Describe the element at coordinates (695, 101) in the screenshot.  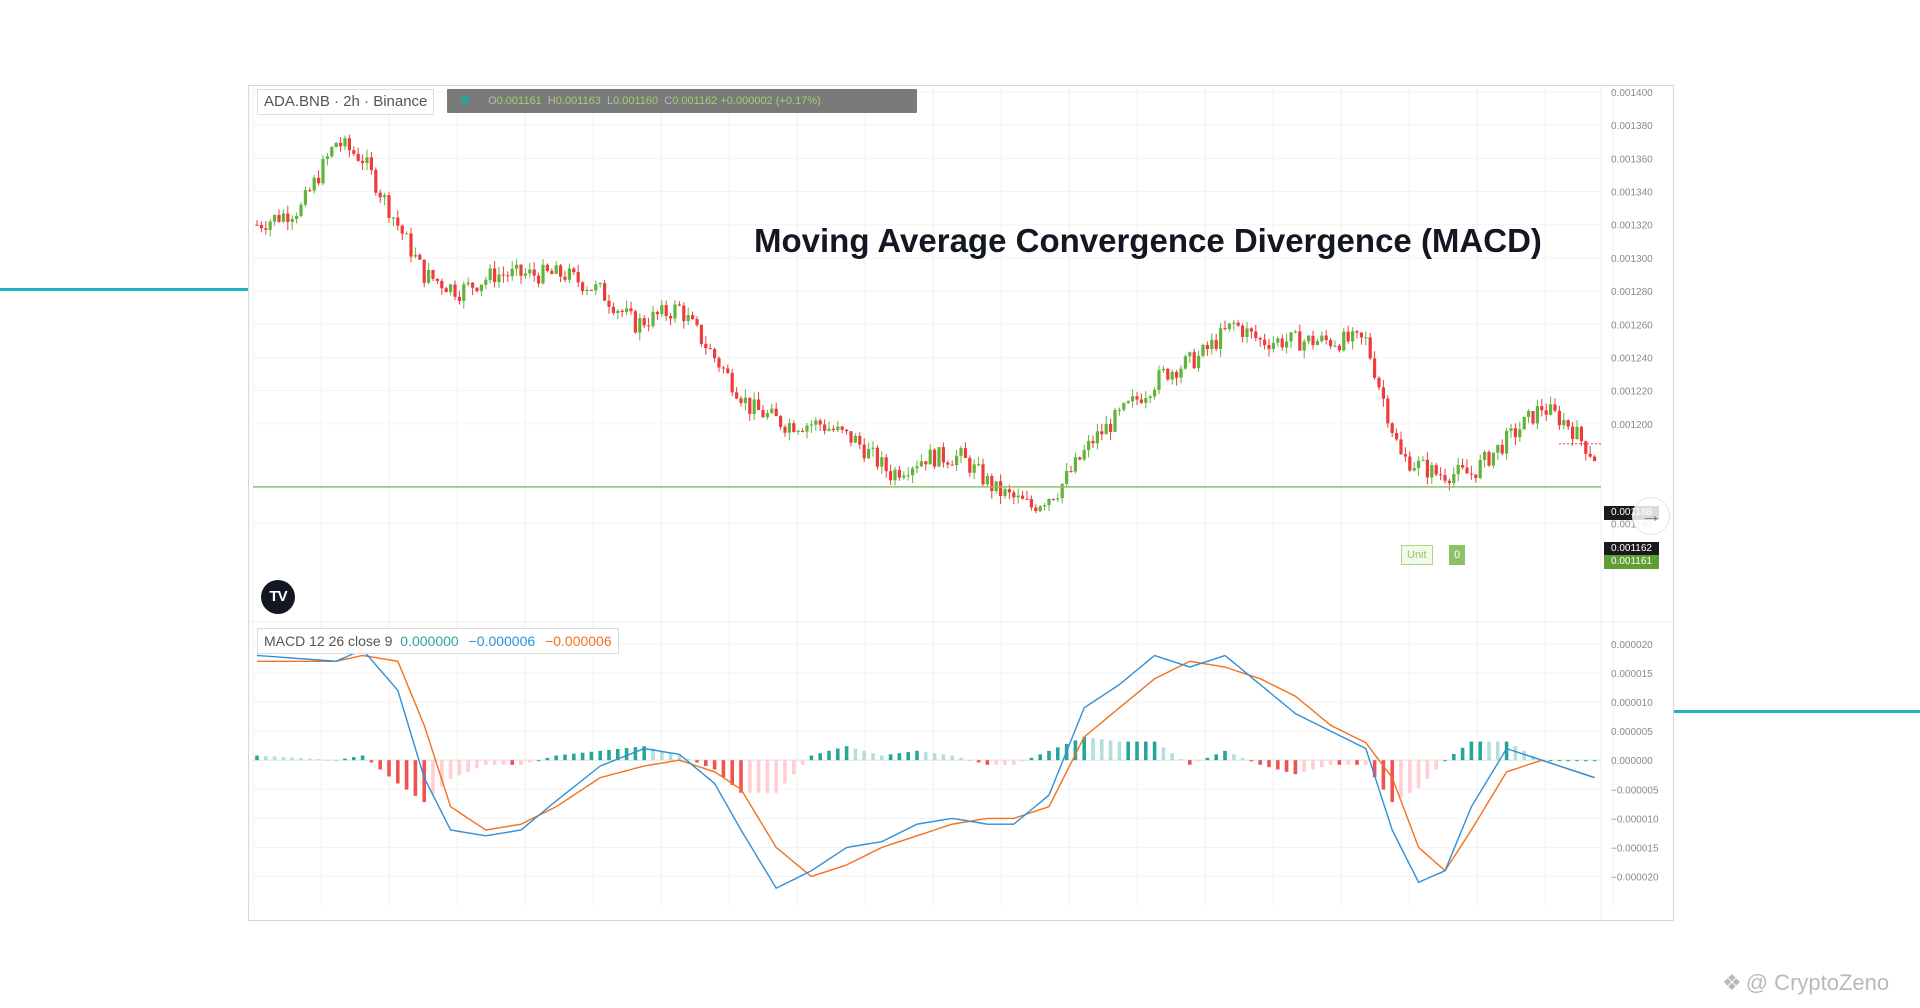
I see `ohlc-close-value: 0.001162` at that location.